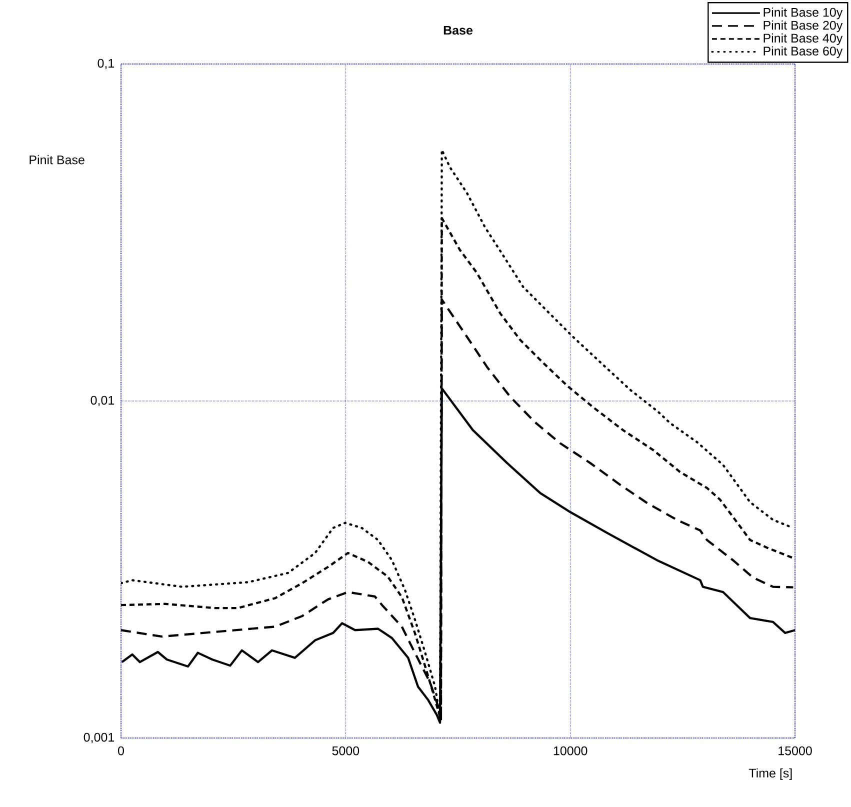  I want to click on chart-title: Base, so click(458, 30).